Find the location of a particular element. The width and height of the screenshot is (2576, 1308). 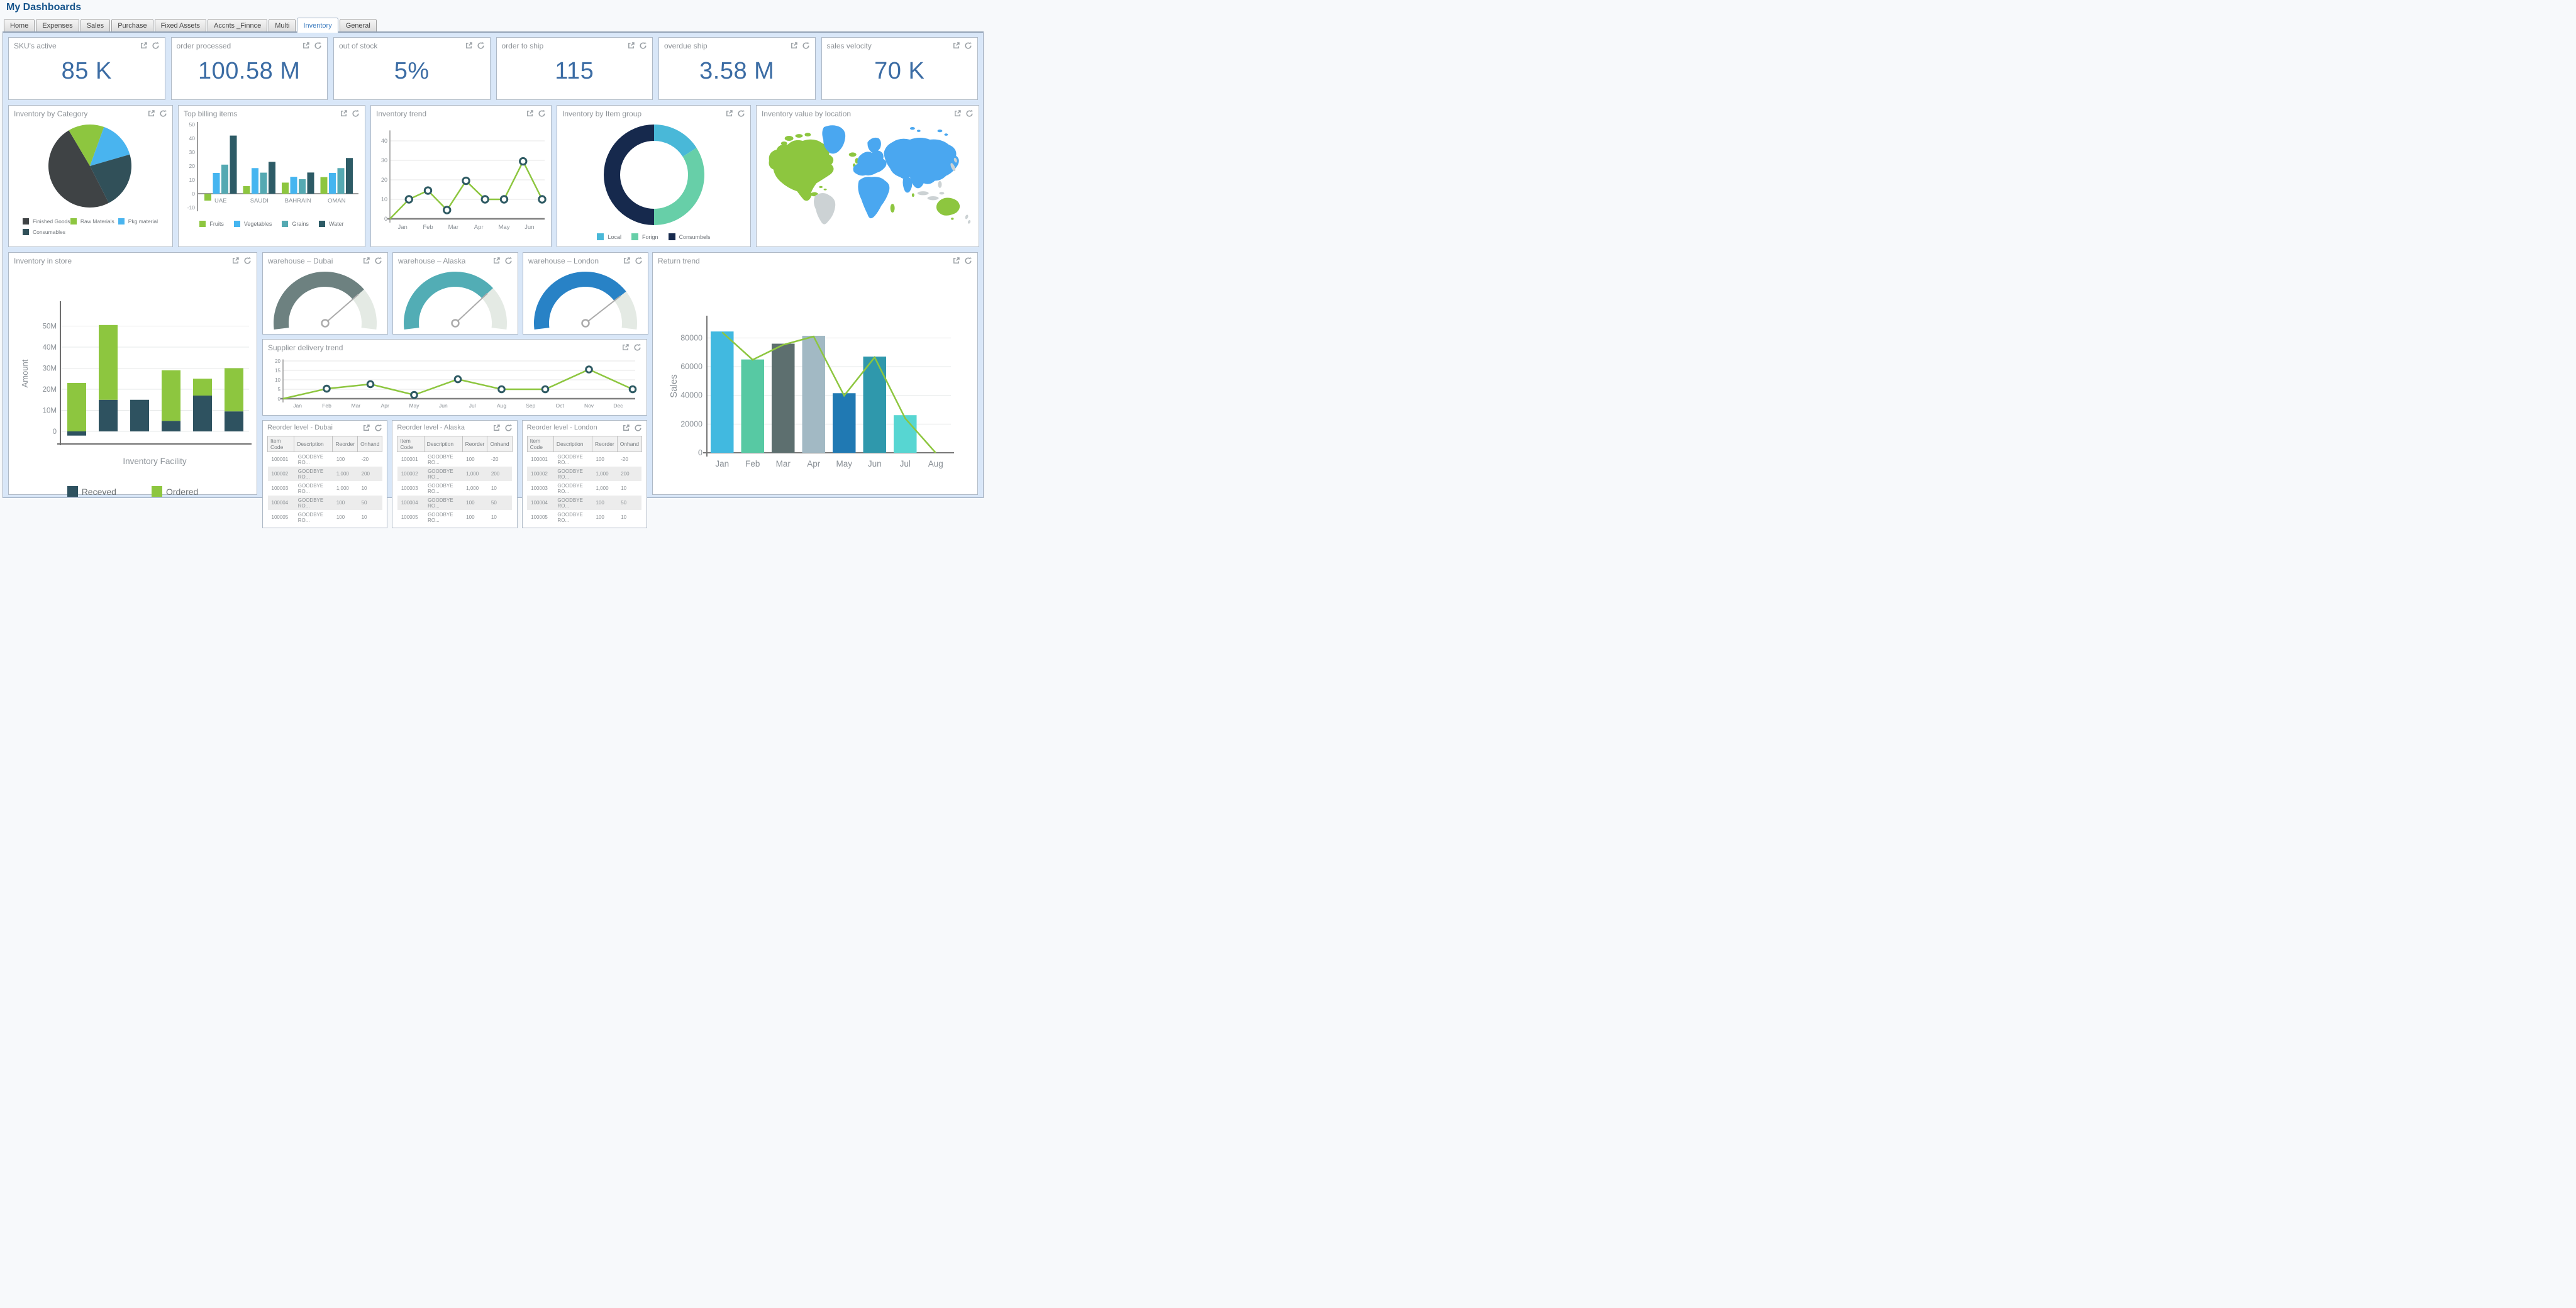

legend-item-finished-goods: Finished Goods is located at coordinates (46, 221).